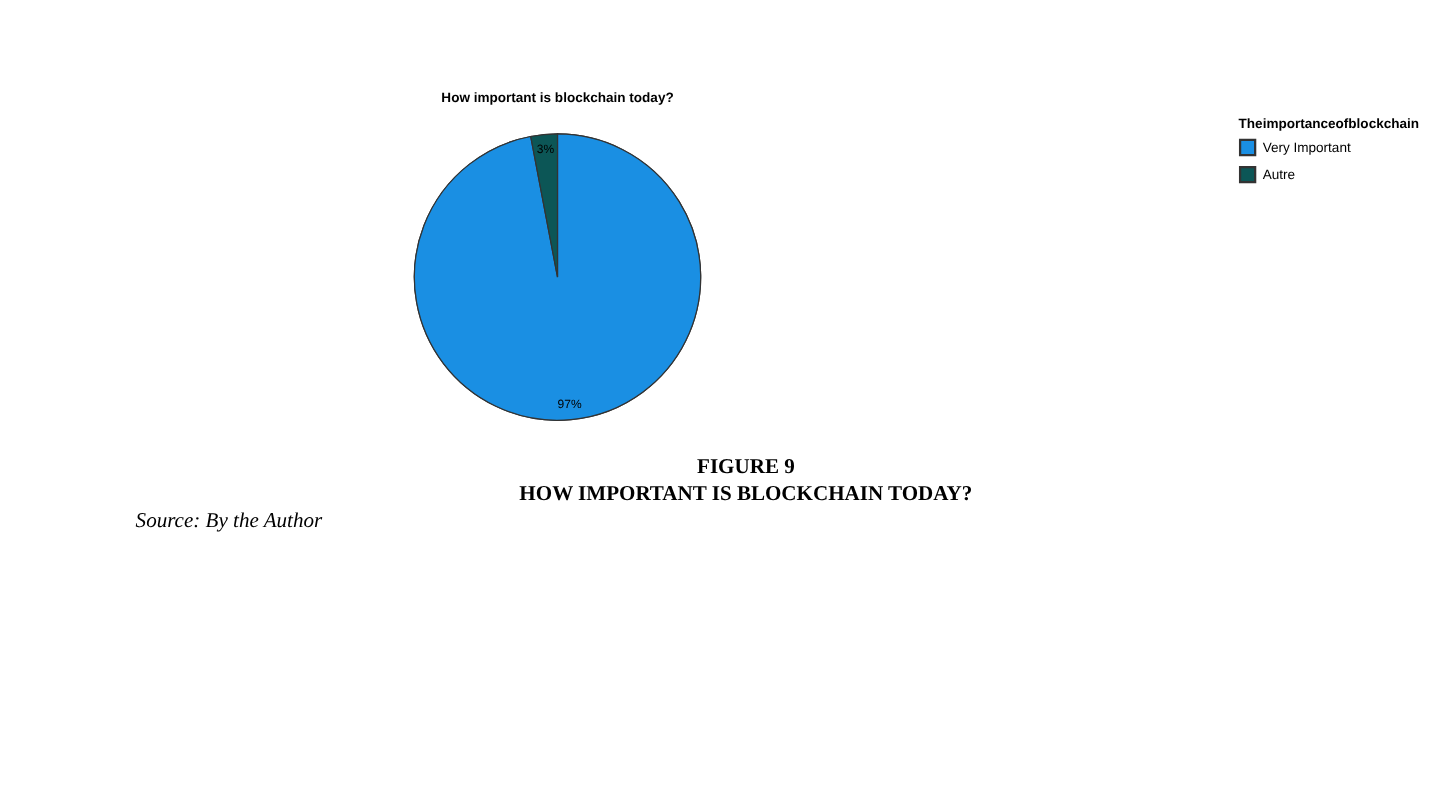 This screenshot has height=804, width=1442. I want to click on caption: FIGURE 9, so click(746, 467).